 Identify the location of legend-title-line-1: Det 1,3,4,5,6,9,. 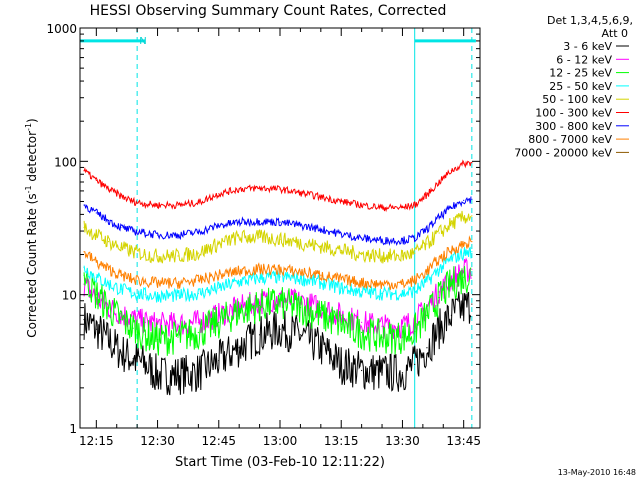
(590, 20).